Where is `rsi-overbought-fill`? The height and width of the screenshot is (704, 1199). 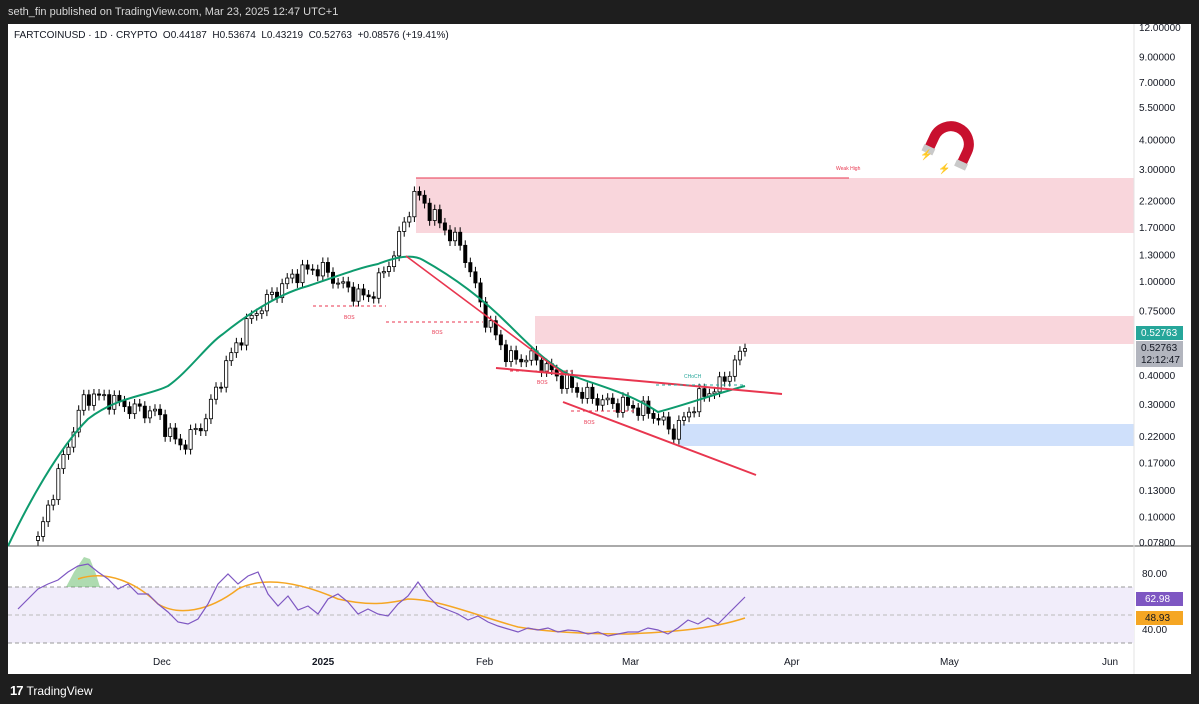 rsi-overbought-fill is located at coordinates (83, 572).